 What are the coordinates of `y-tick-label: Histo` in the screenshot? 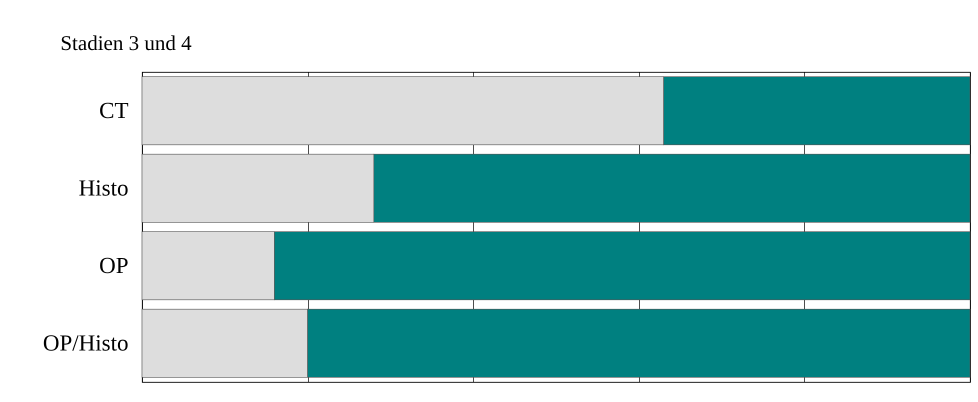 It's located at (103, 187).